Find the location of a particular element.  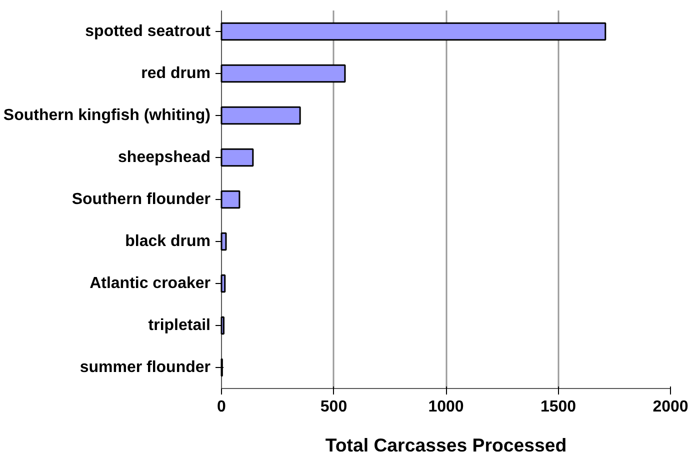

y-tick-label: sheepshead is located at coordinates (164, 157).